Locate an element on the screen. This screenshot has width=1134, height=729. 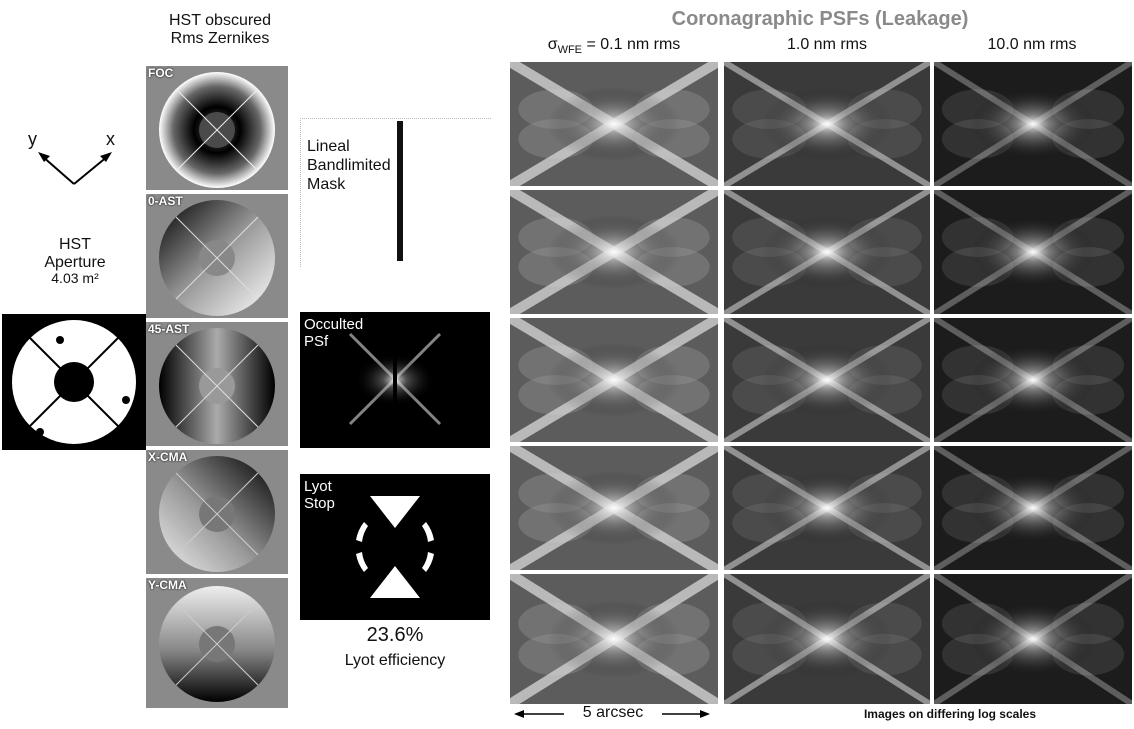
occulted-psf-image is located at coordinates (395, 379).